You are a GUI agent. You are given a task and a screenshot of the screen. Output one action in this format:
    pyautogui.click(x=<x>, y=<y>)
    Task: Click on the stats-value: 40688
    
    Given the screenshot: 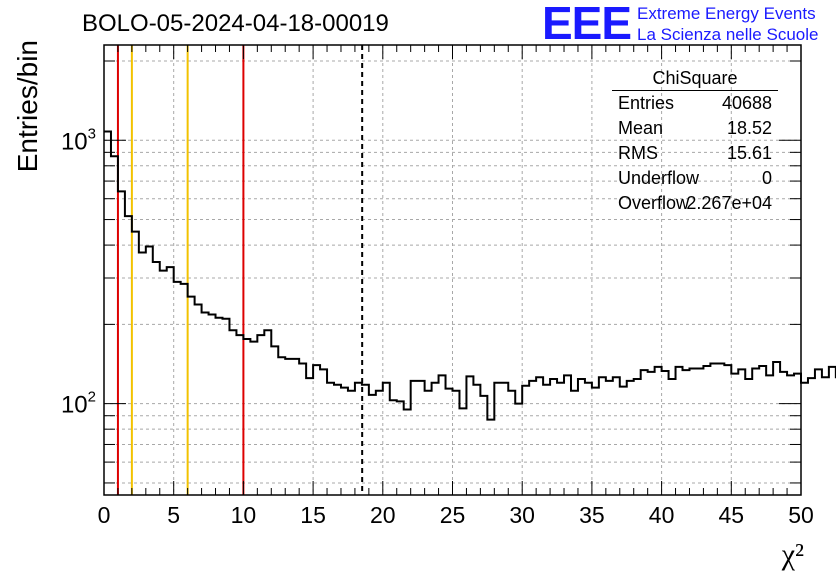 What is the action you would take?
    pyautogui.click(x=746, y=103)
    